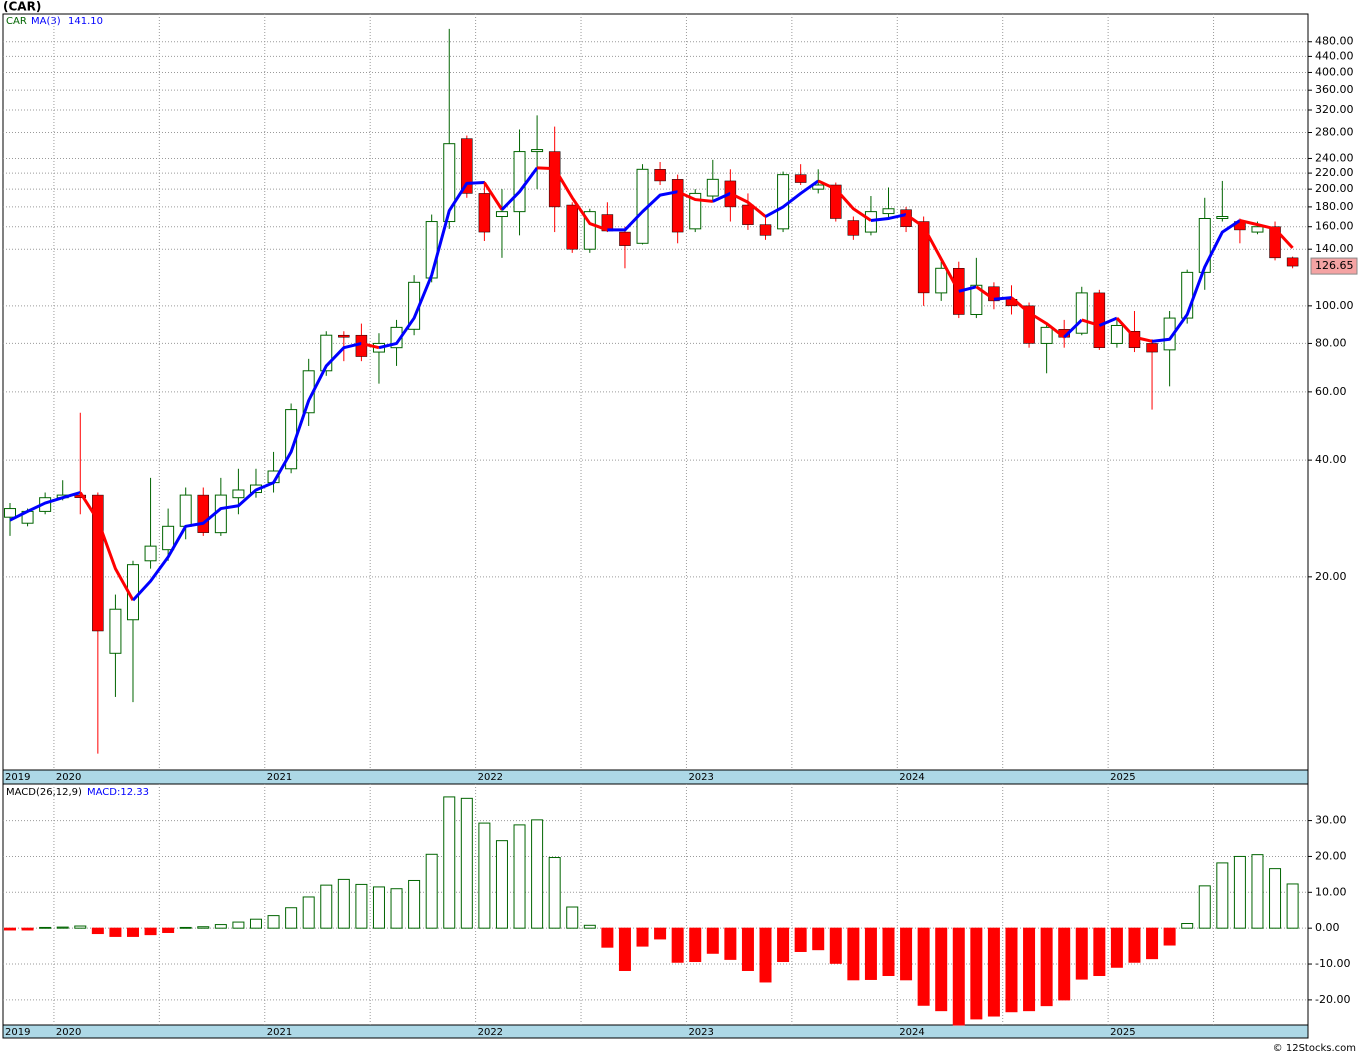  Describe the element at coordinates (1334, 226) in the screenshot. I see `y-tick-label: 160.00` at that location.